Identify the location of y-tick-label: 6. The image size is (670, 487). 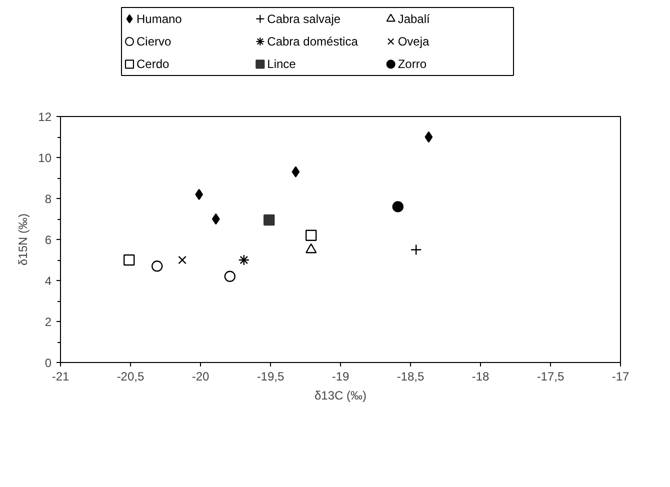
(48, 240).